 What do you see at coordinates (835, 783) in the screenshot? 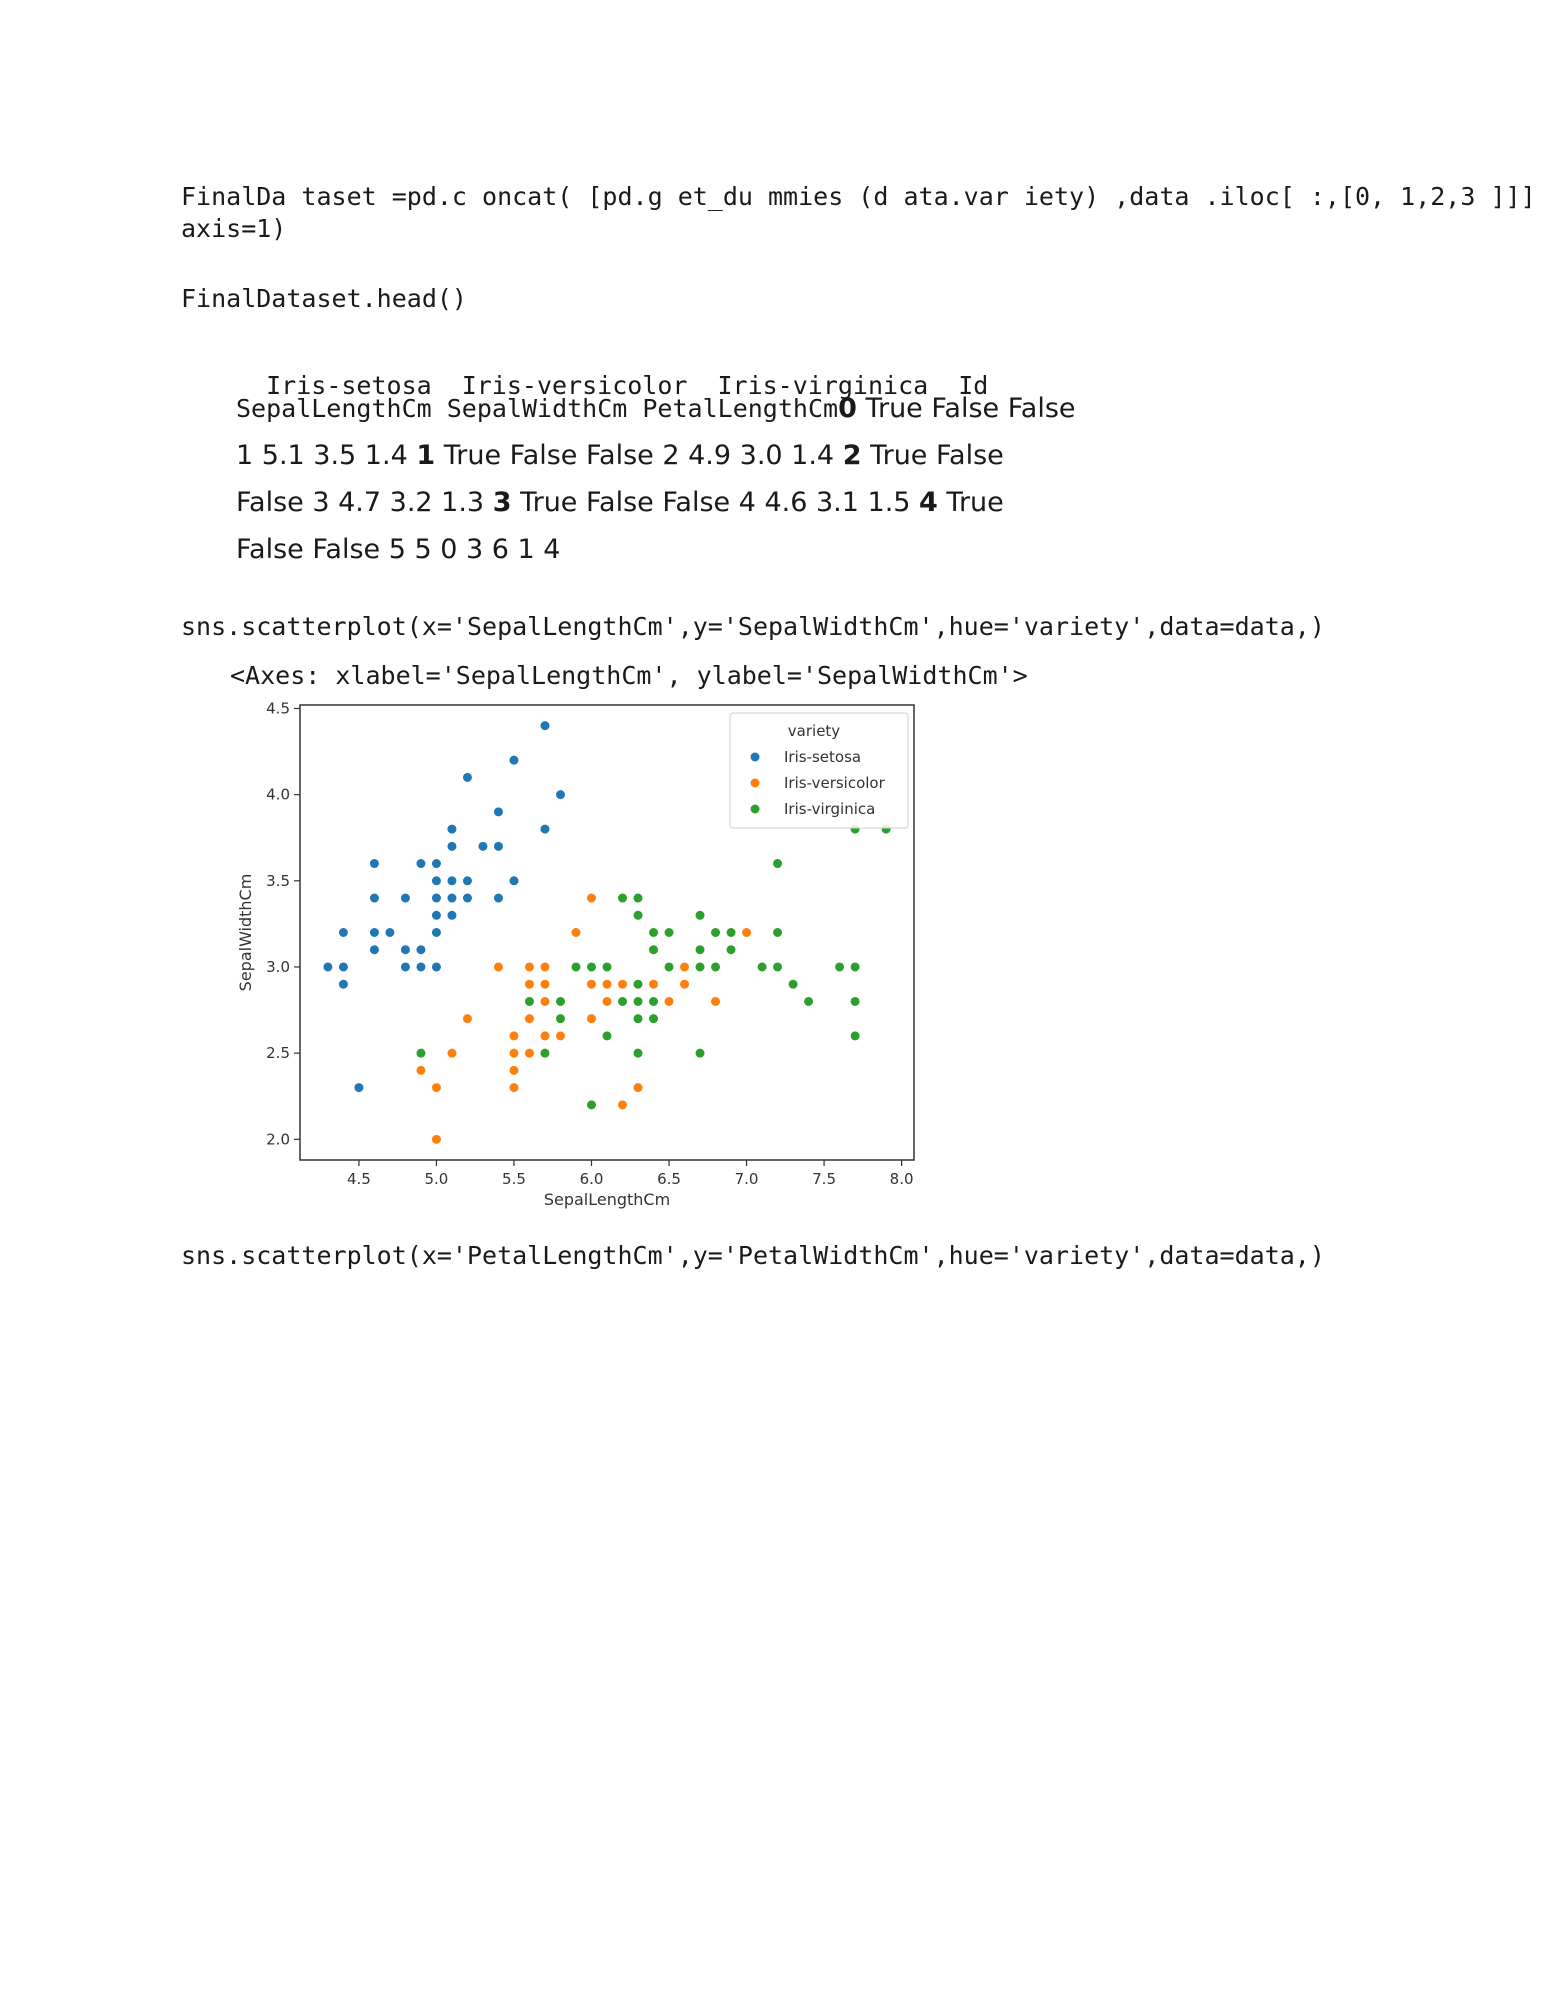
I see `legend-entry: Iris-versicolor` at bounding box center [835, 783].